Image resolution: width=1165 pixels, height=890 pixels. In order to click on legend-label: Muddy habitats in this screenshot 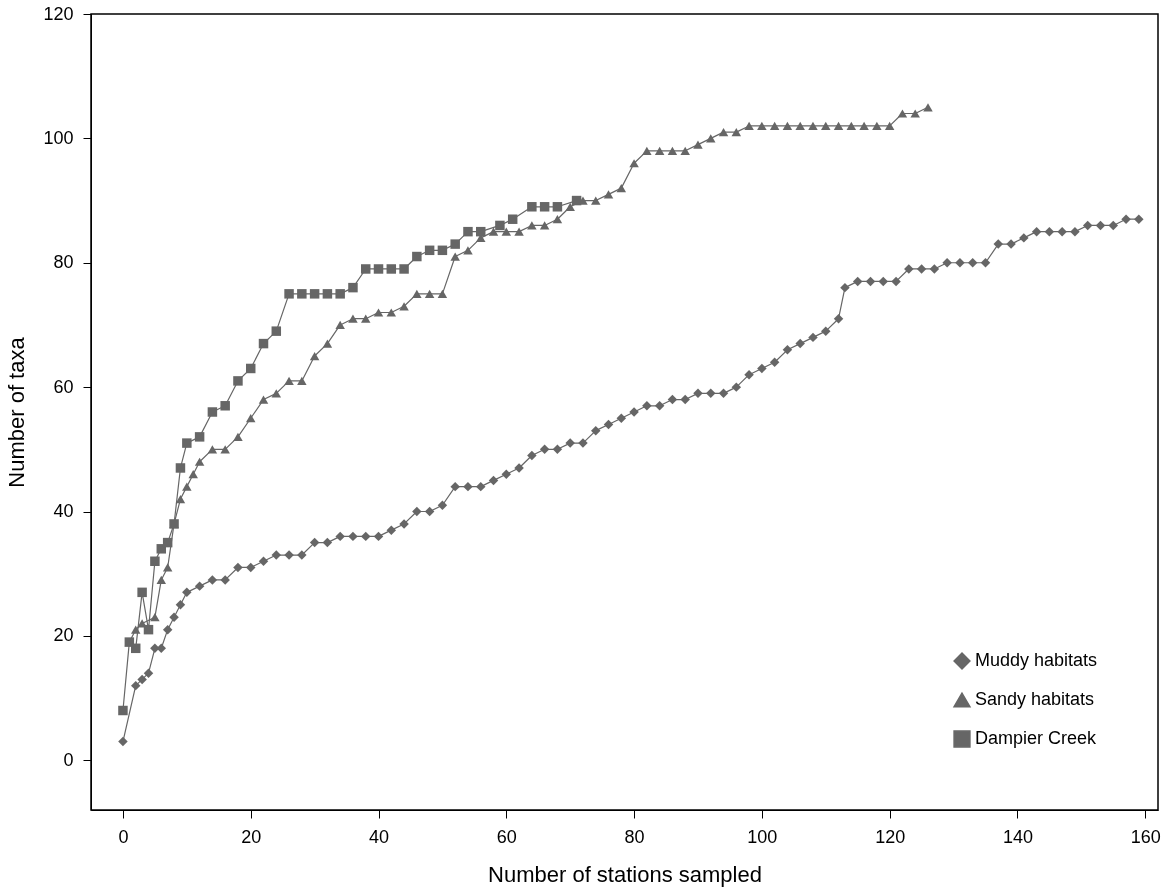, I will do `click(1036, 660)`.